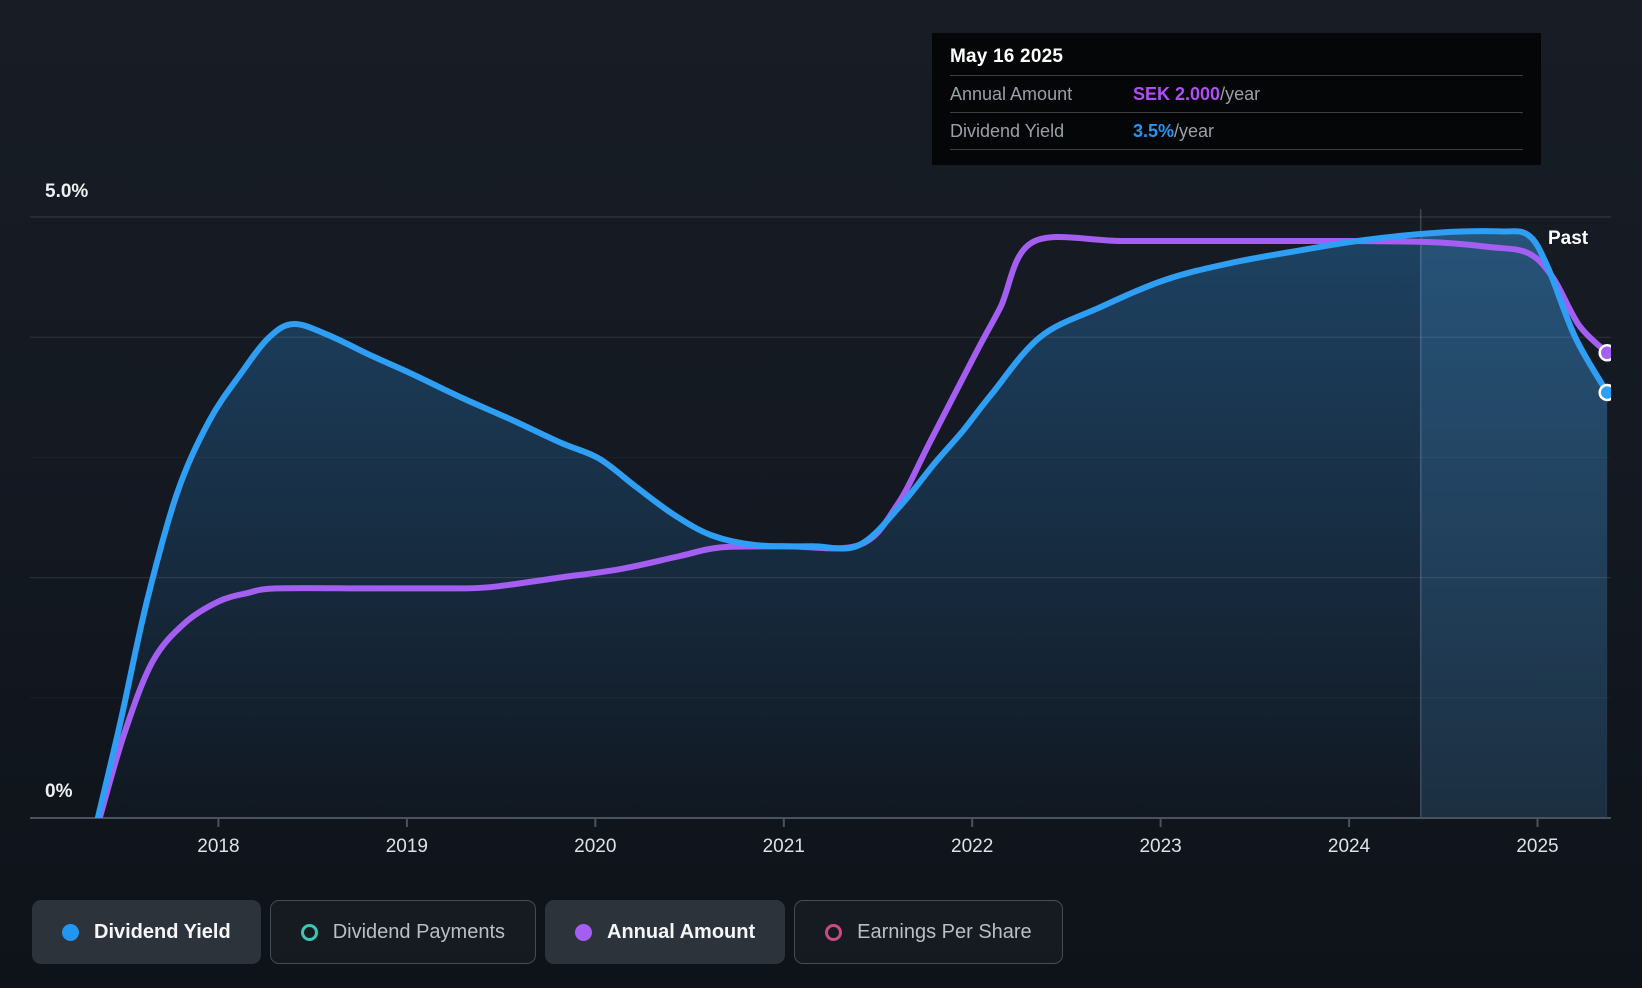  I want to click on legend-label: Annual Amount, so click(681, 931).